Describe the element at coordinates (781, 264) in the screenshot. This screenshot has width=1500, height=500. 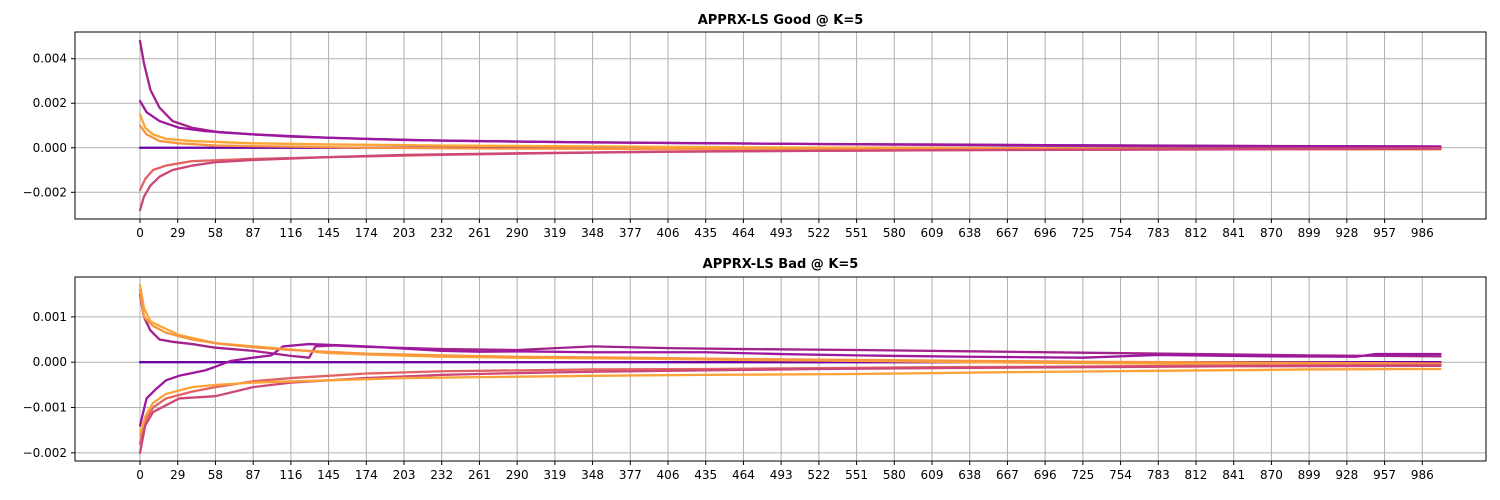
I see `chart-title: APPRX-LS Bad @ K=5` at that location.